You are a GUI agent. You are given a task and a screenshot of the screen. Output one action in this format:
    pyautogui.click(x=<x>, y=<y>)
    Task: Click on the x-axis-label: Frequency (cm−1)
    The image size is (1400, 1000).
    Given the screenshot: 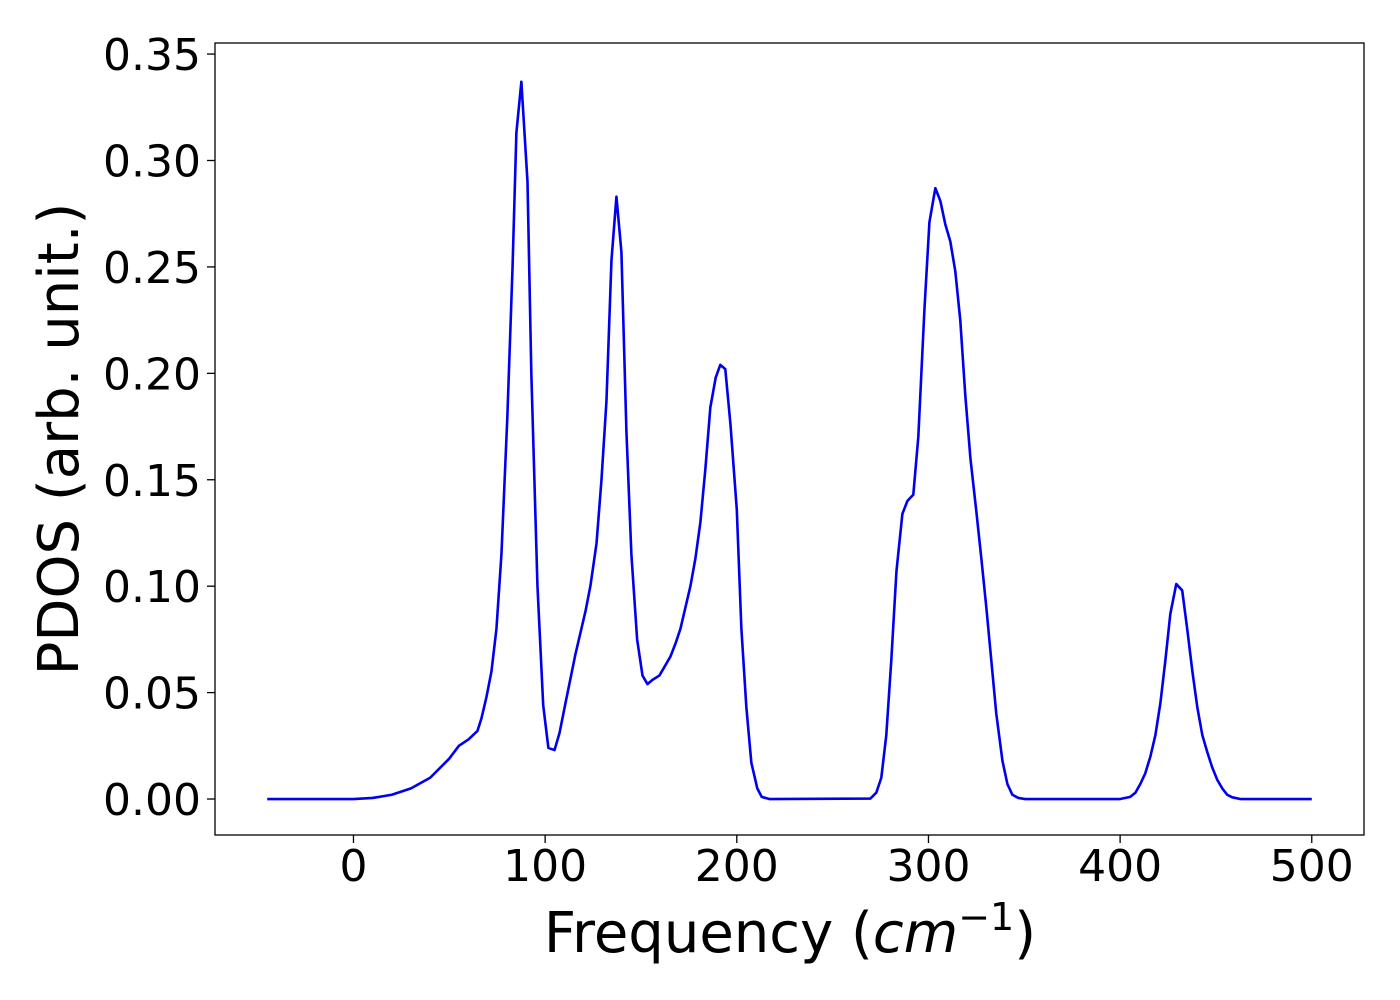 What is the action you would take?
    pyautogui.click(x=790, y=930)
    